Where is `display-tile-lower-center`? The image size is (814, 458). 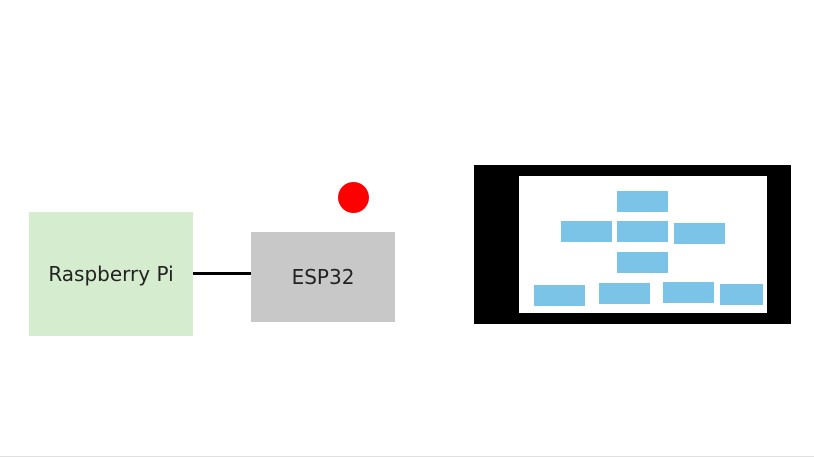 display-tile-lower-center is located at coordinates (642, 262).